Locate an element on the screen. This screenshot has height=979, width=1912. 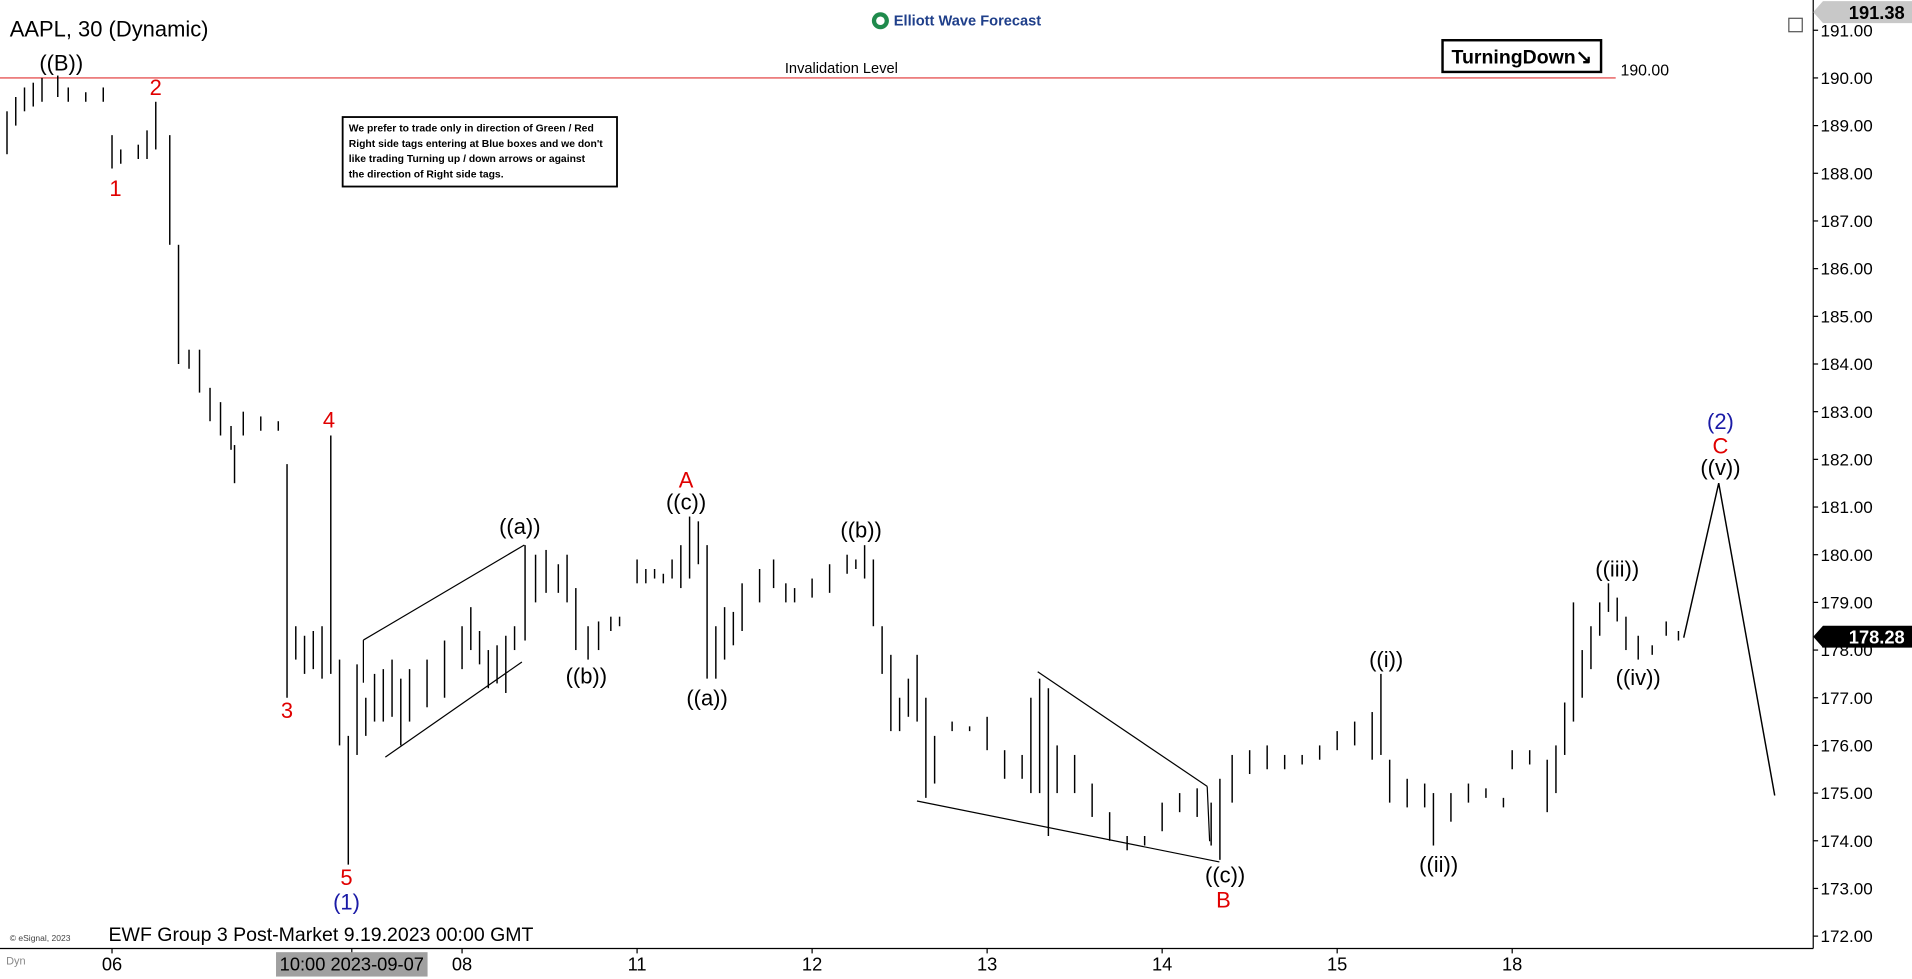
y-tick-label: 191.00 is located at coordinates (1847, 30).